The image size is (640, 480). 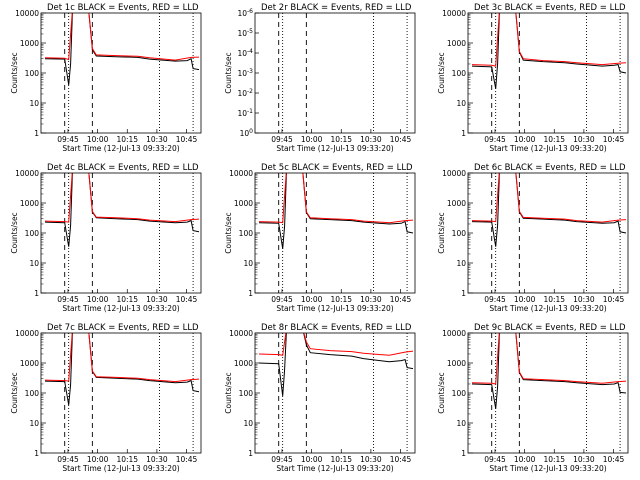 I want to click on panel-title: Det 6c BLACK = Events, RED = LLD, so click(x=550, y=168).